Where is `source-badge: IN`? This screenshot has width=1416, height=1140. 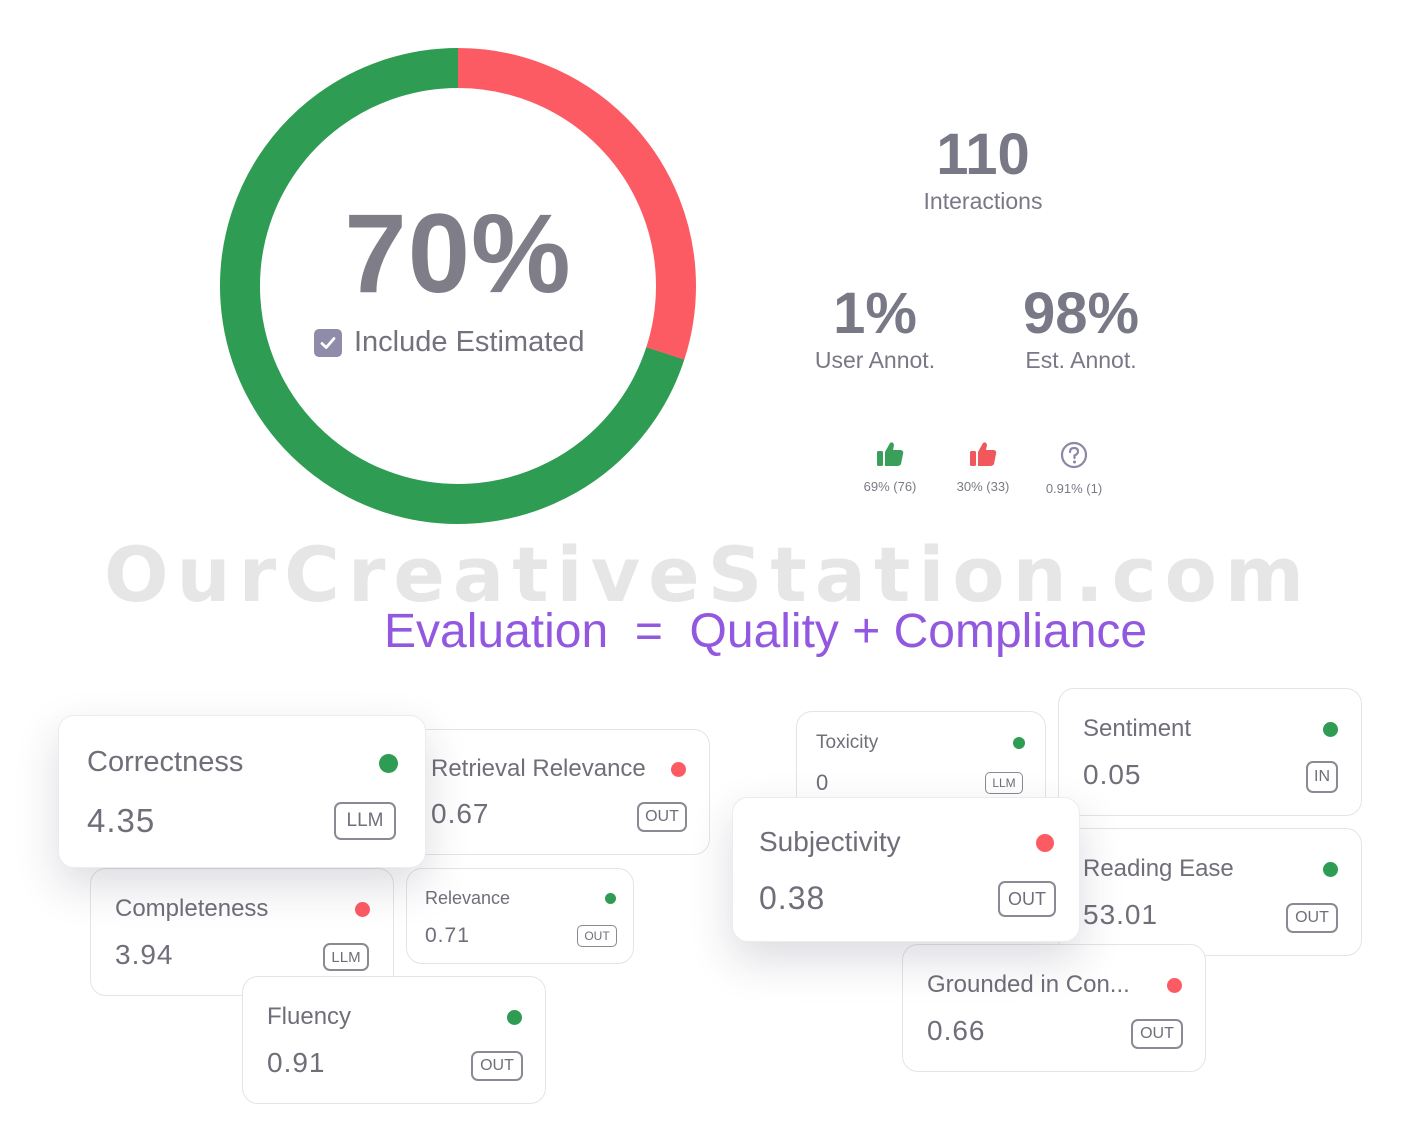 source-badge: IN is located at coordinates (1322, 777).